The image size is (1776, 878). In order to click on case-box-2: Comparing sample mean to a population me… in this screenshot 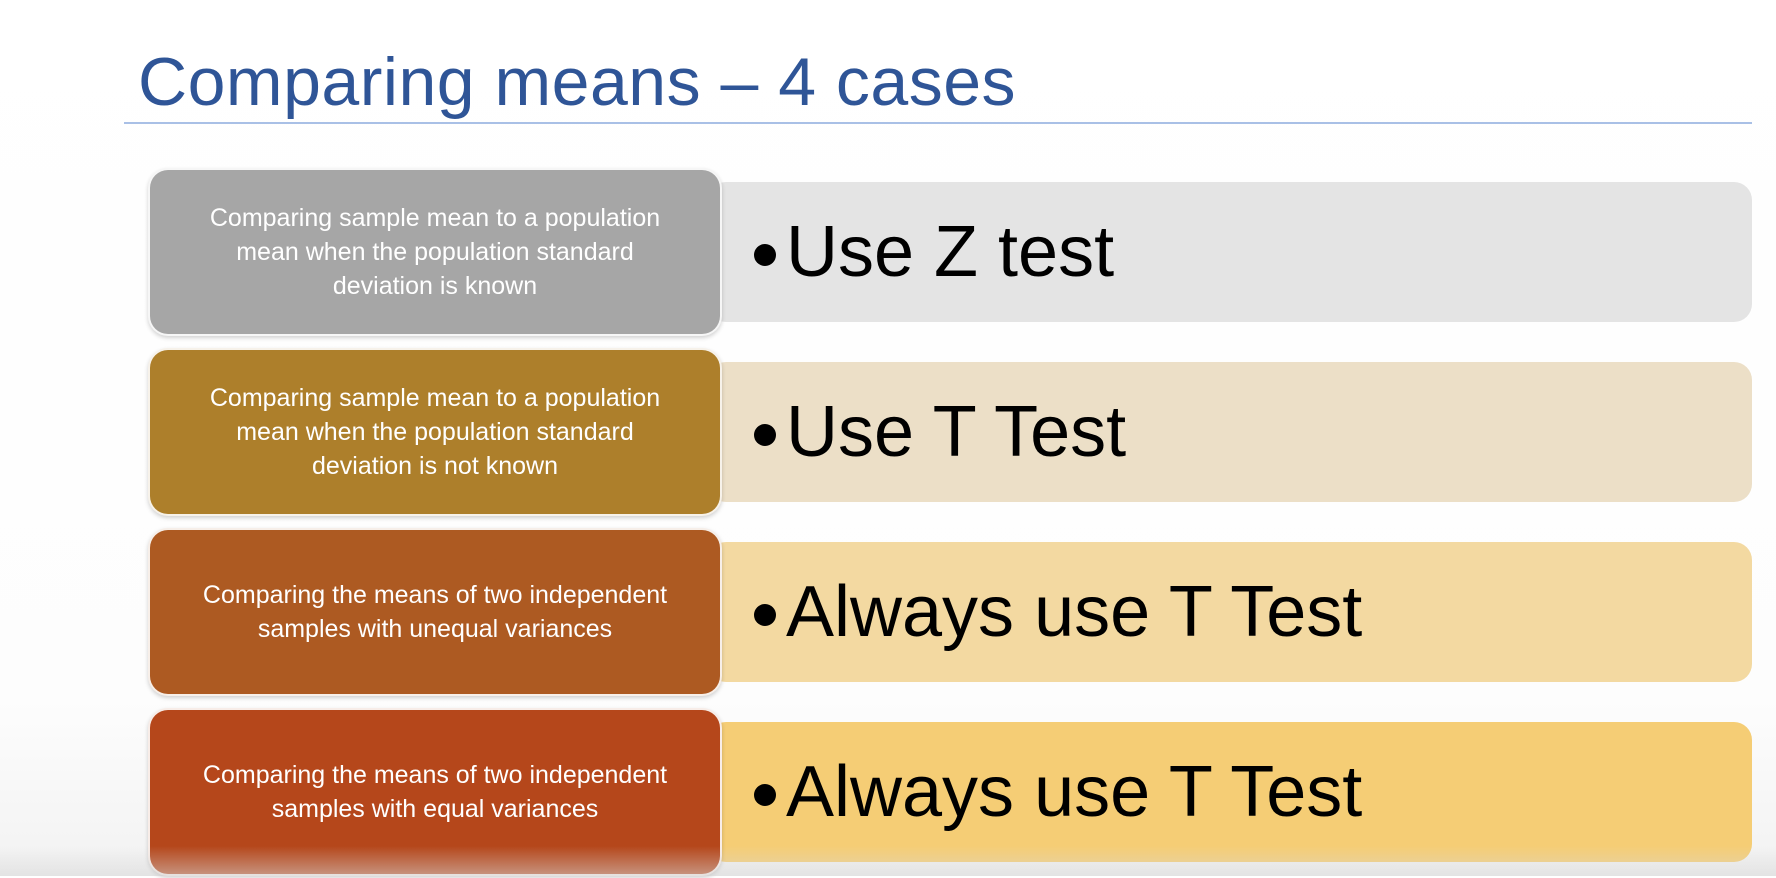, I will do `click(435, 432)`.